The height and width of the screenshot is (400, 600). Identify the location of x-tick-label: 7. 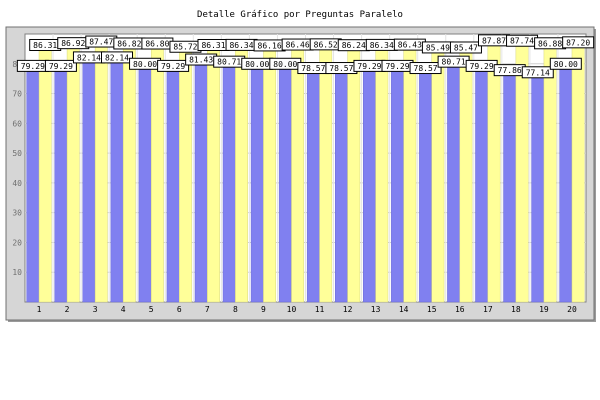
(207, 309).